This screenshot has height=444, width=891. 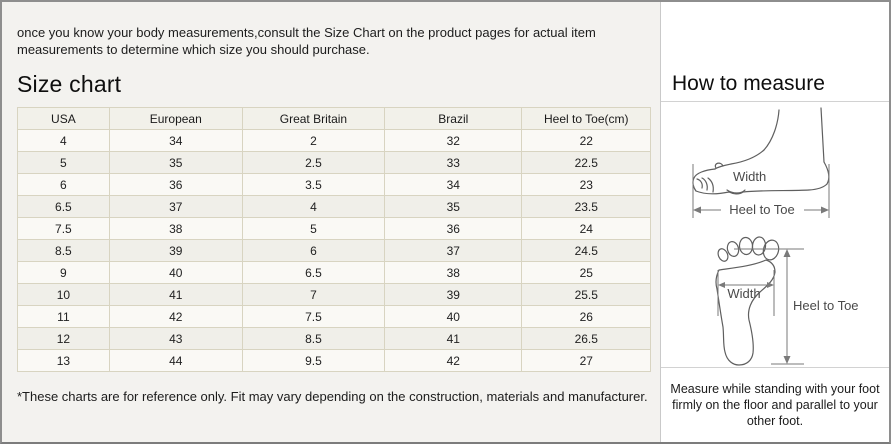 I want to click on table-cell: 22.5, so click(x=586, y=162).